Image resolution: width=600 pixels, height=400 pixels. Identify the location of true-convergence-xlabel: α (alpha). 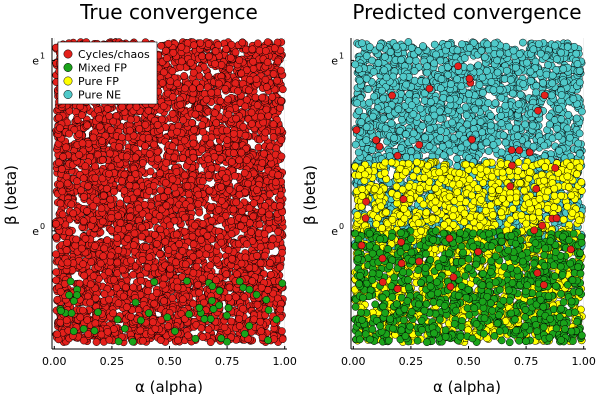
(169, 387).